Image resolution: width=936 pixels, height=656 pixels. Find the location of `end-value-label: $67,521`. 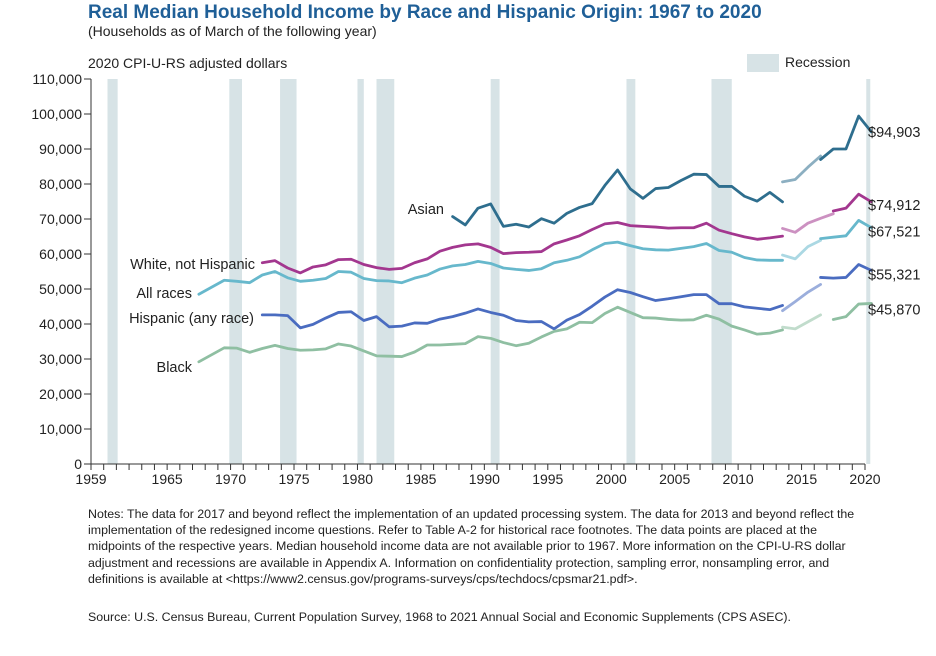

end-value-label: $67,521 is located at coordinates (894, 233).